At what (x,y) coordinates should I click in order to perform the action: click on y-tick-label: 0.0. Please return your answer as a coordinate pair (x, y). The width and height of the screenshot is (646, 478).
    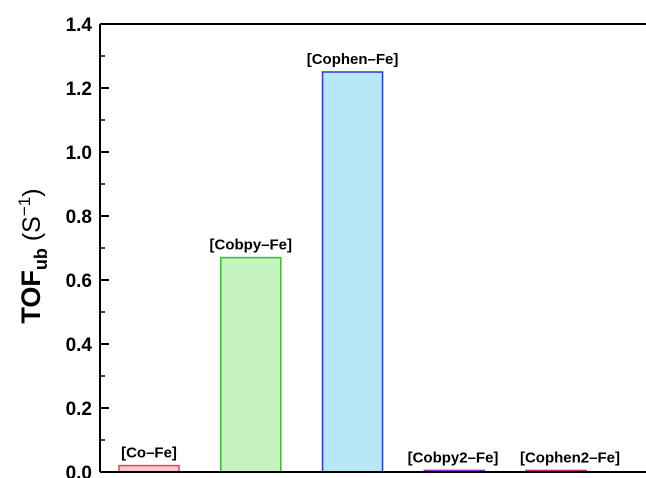
    Looking at the image, I should click on (79, 470).